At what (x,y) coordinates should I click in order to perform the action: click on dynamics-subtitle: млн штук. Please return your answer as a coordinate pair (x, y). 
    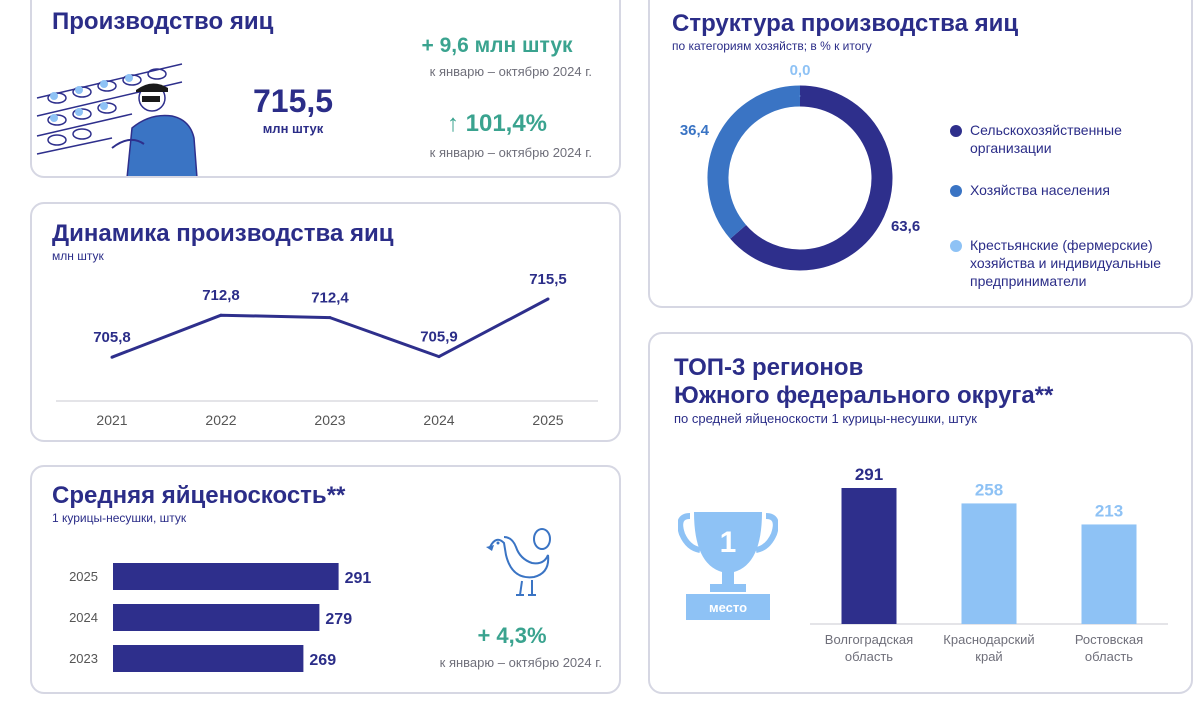
    Looking at the image, I should click on (78, 256).